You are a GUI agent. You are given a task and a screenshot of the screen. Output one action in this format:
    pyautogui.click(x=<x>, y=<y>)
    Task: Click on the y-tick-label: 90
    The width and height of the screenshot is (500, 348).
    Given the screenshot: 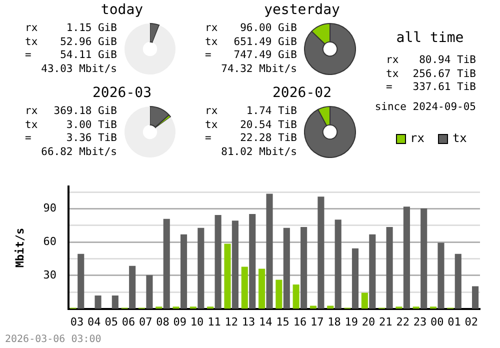 What is the action you would take?
    pyautogui.click(x=49, y=208)
    